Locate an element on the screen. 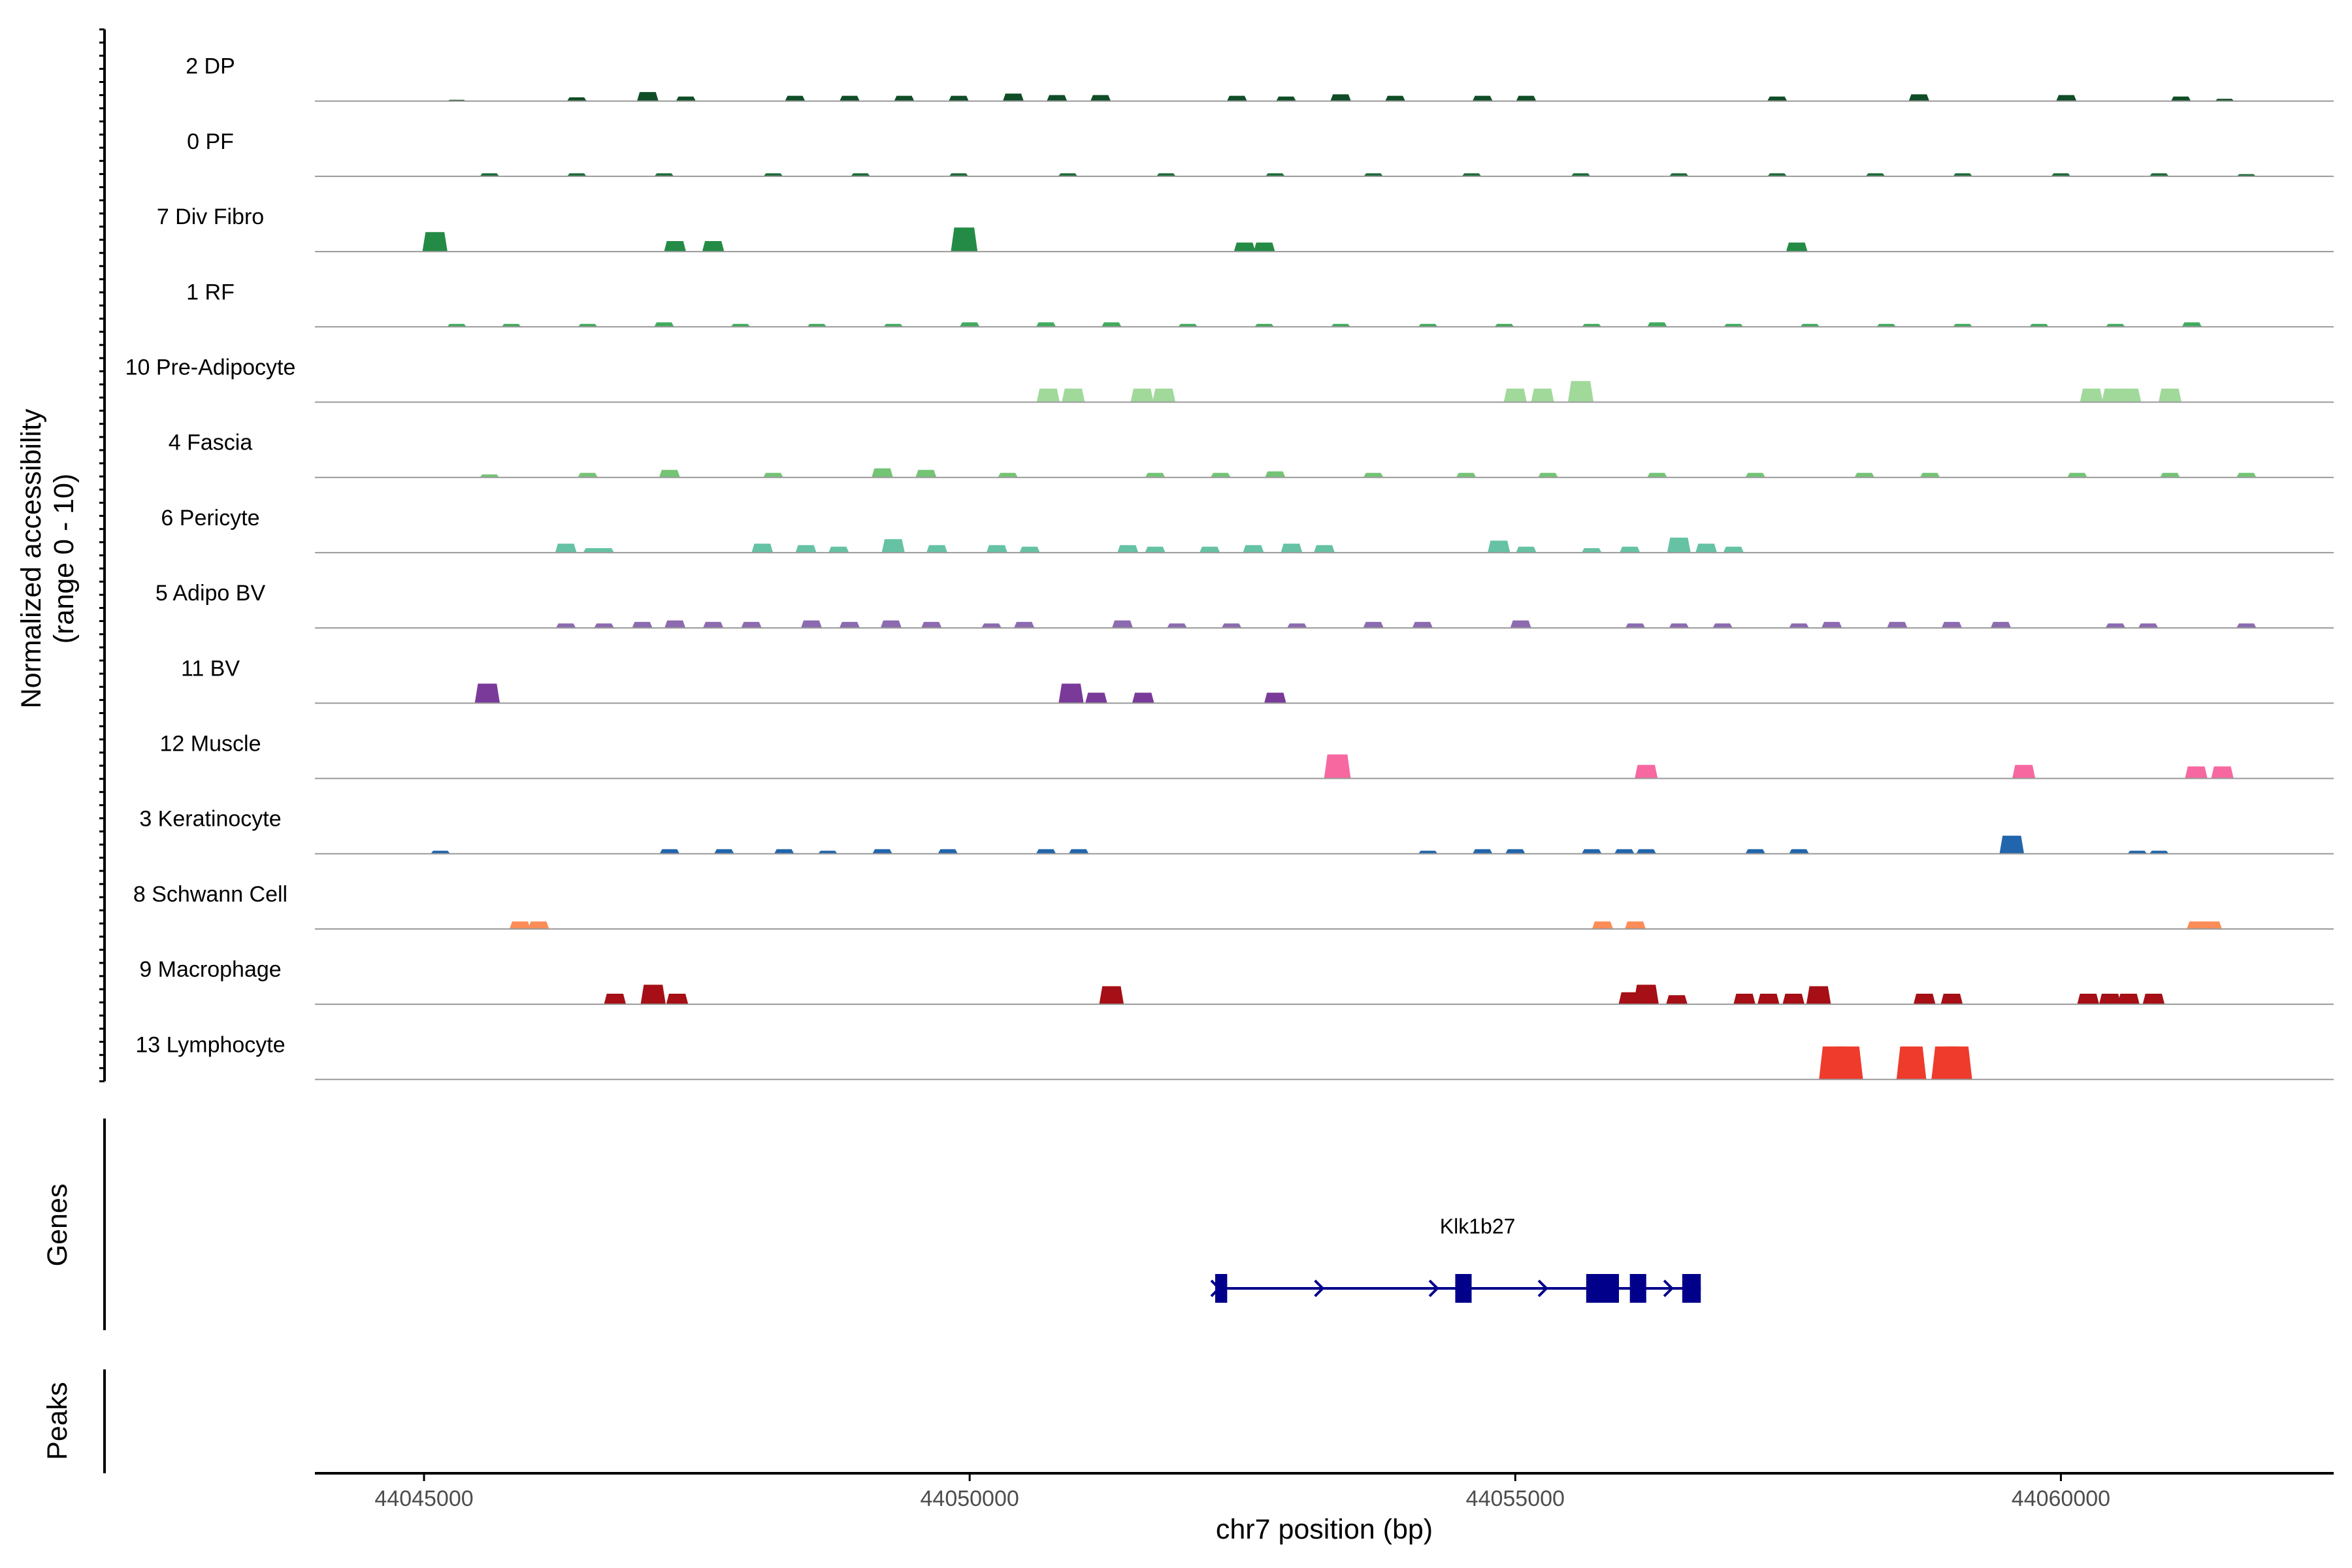 This screenshot has height=1568, width=2352. x-tick-label: 44055000 is located at coordinates (1515, 1498).